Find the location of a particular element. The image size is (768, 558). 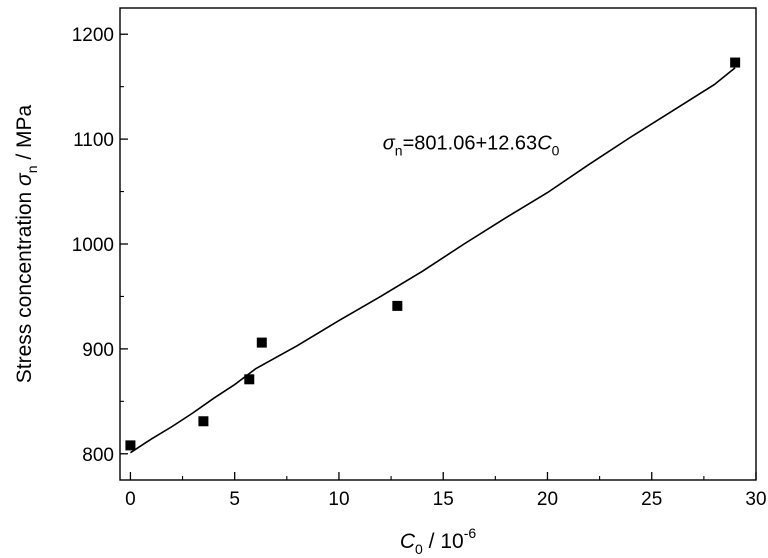

annot-equation-body: =801.06+12.63 is located at coordinates (470, 144).